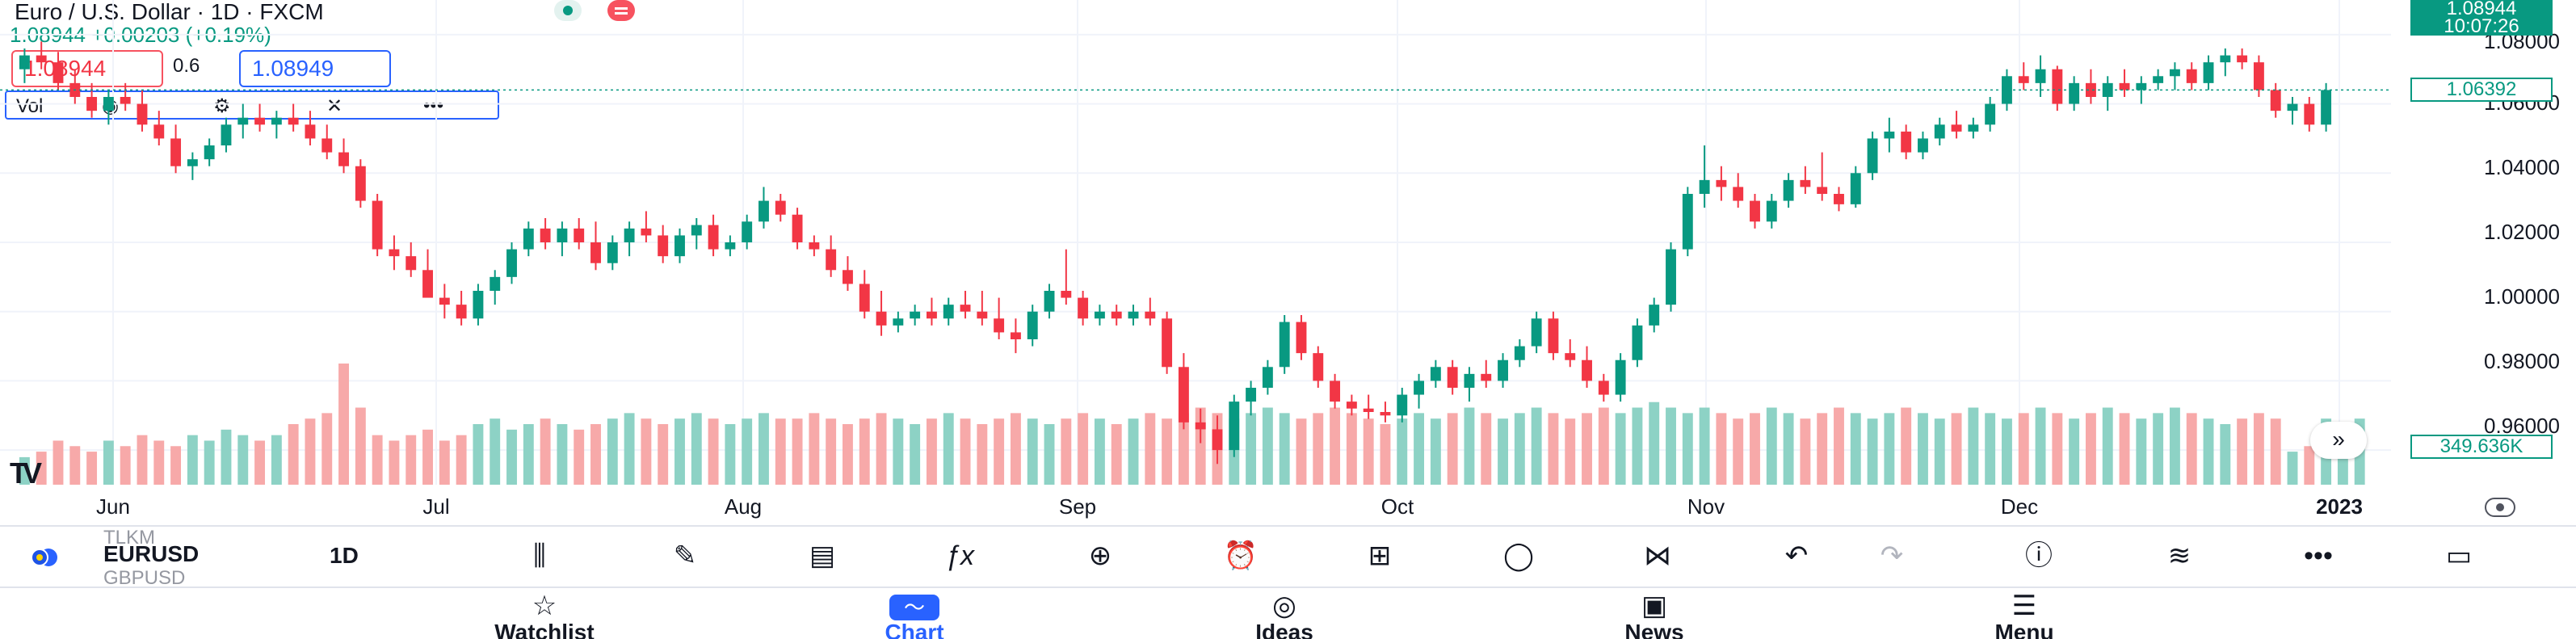  Describe the element at coordinates (113, 506) in the screenshot. I see `time-label: Jun` at that location.